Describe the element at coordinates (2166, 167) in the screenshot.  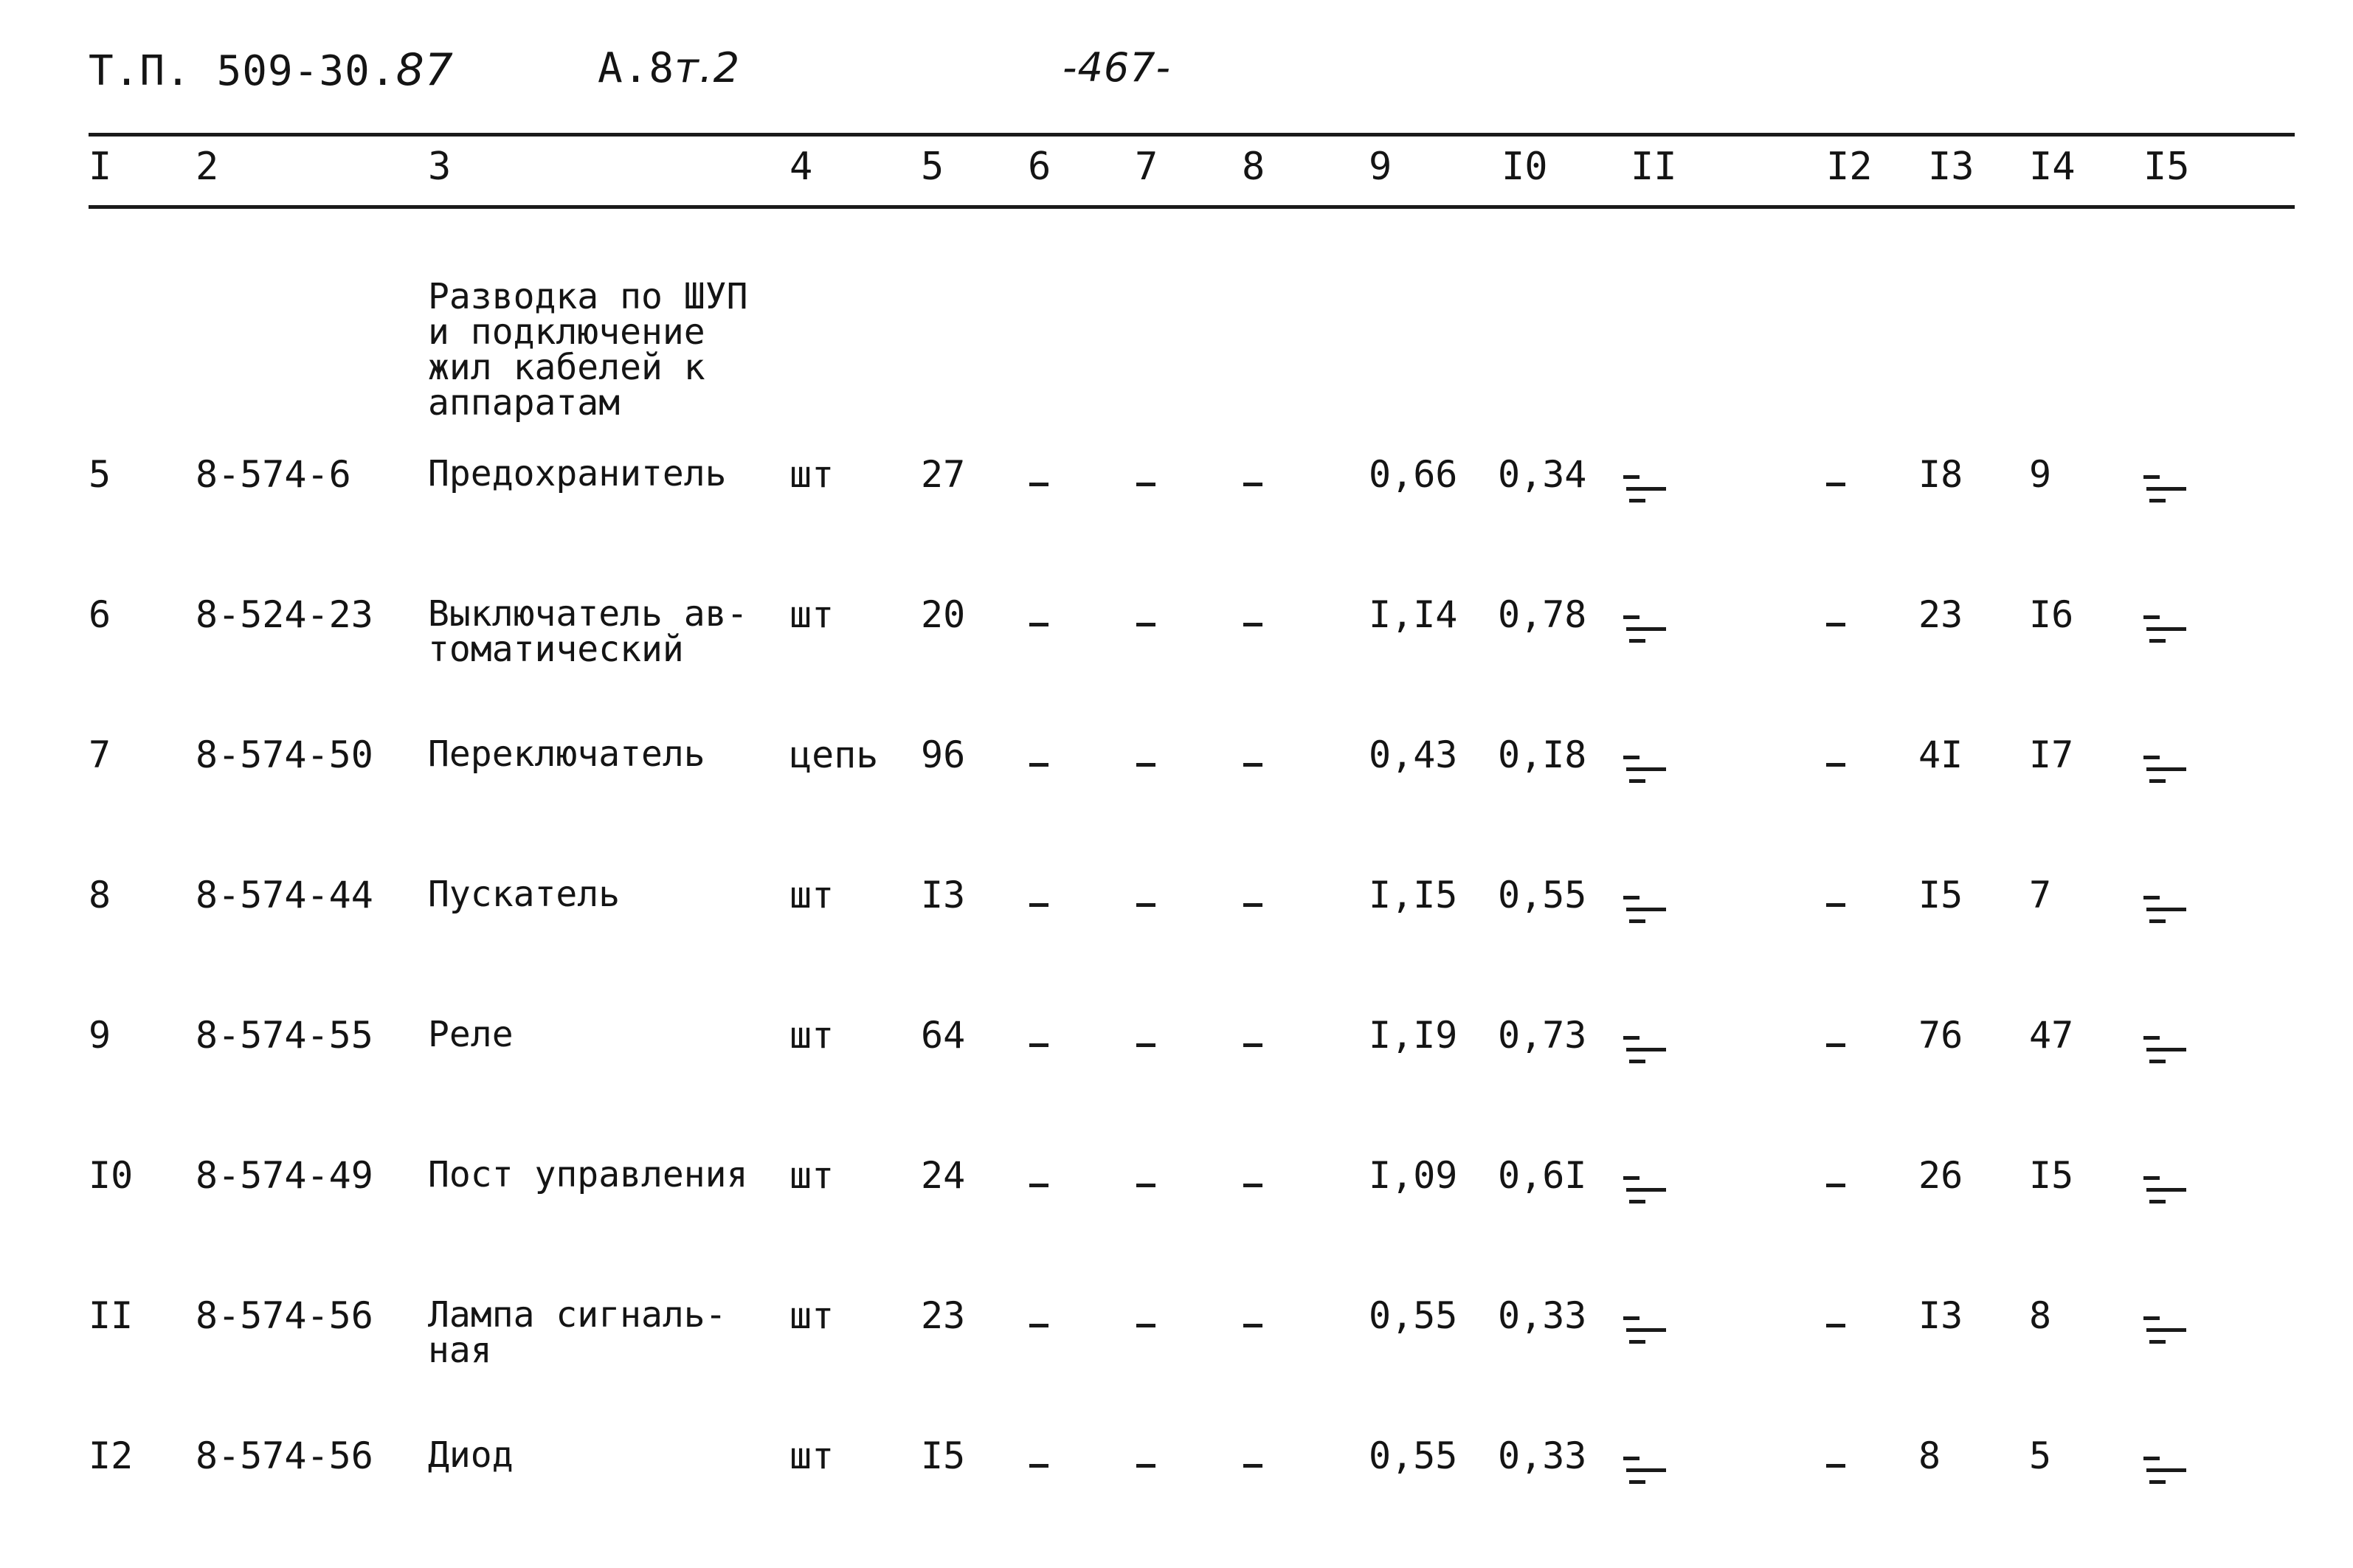
I see `column-number: I5` at that location.